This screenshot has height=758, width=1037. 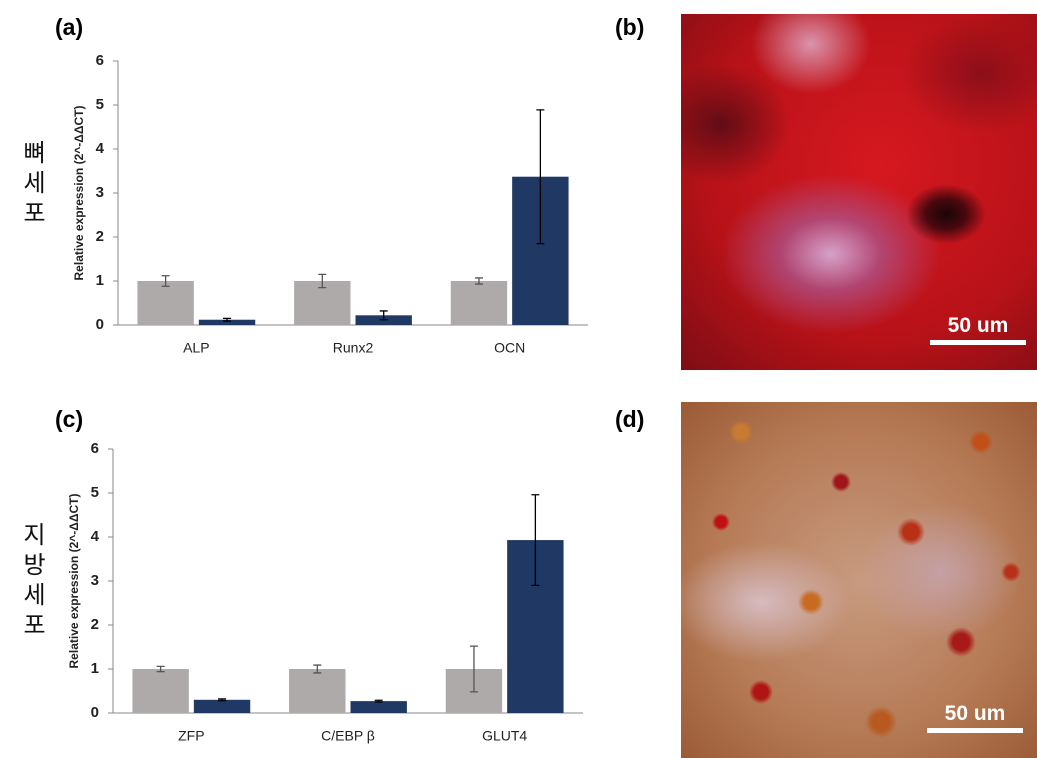 What do you see at coordinates (69, 27) in the screenshot?
I see `panel-label: (a)` at bounding box center [69, 27].